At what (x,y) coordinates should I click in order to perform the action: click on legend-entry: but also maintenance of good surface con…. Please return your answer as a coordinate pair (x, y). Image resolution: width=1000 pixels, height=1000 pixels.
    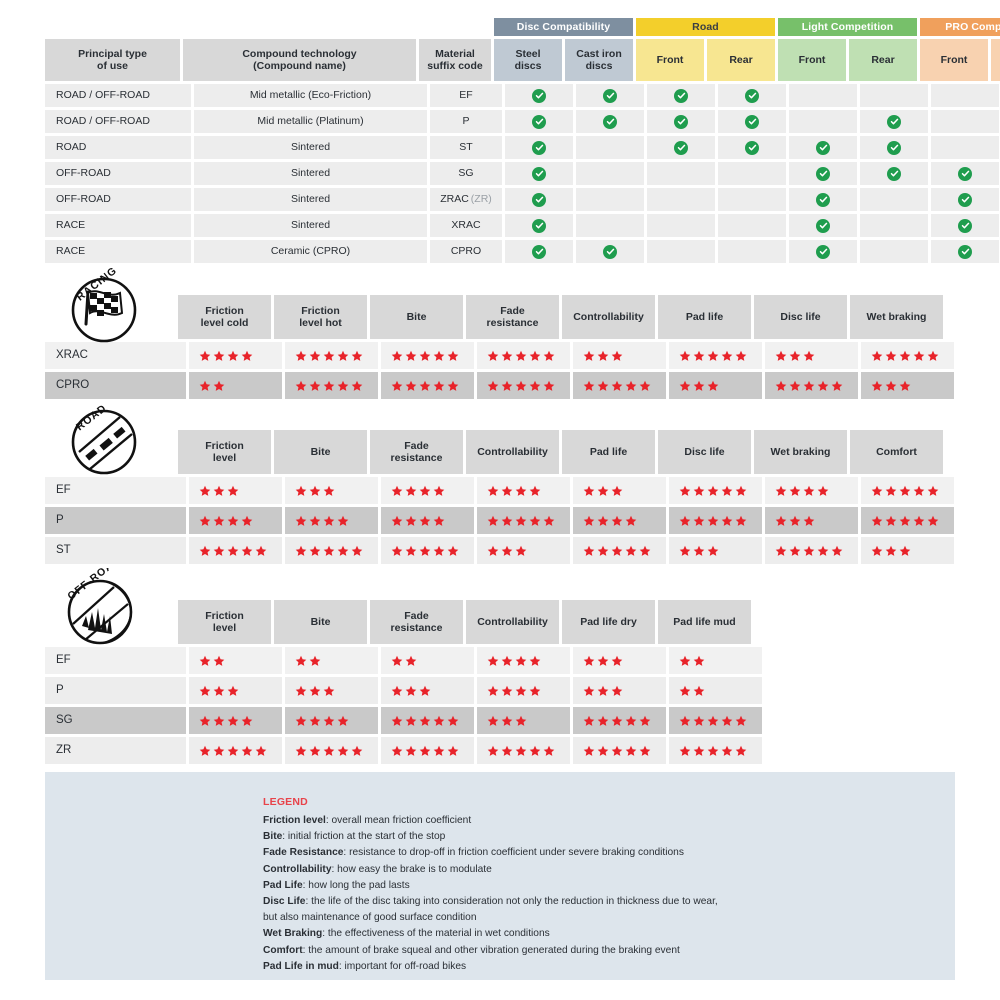
    Looking at the image, I should click on (370, 918).